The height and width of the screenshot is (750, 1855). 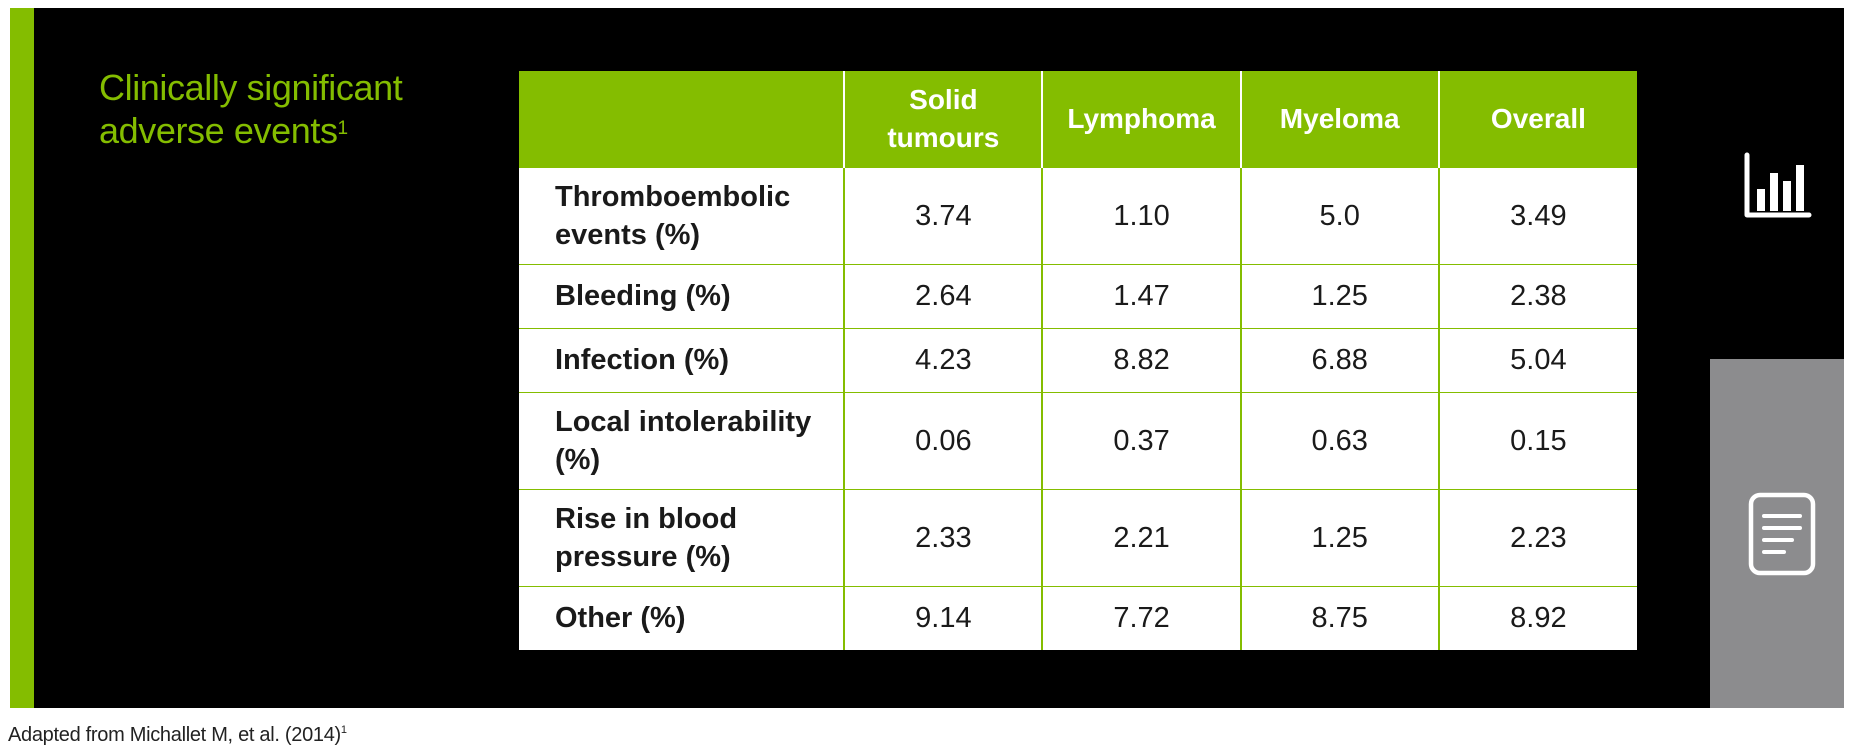 I want to click on title-reference: 1, so click(x=343, y=128).